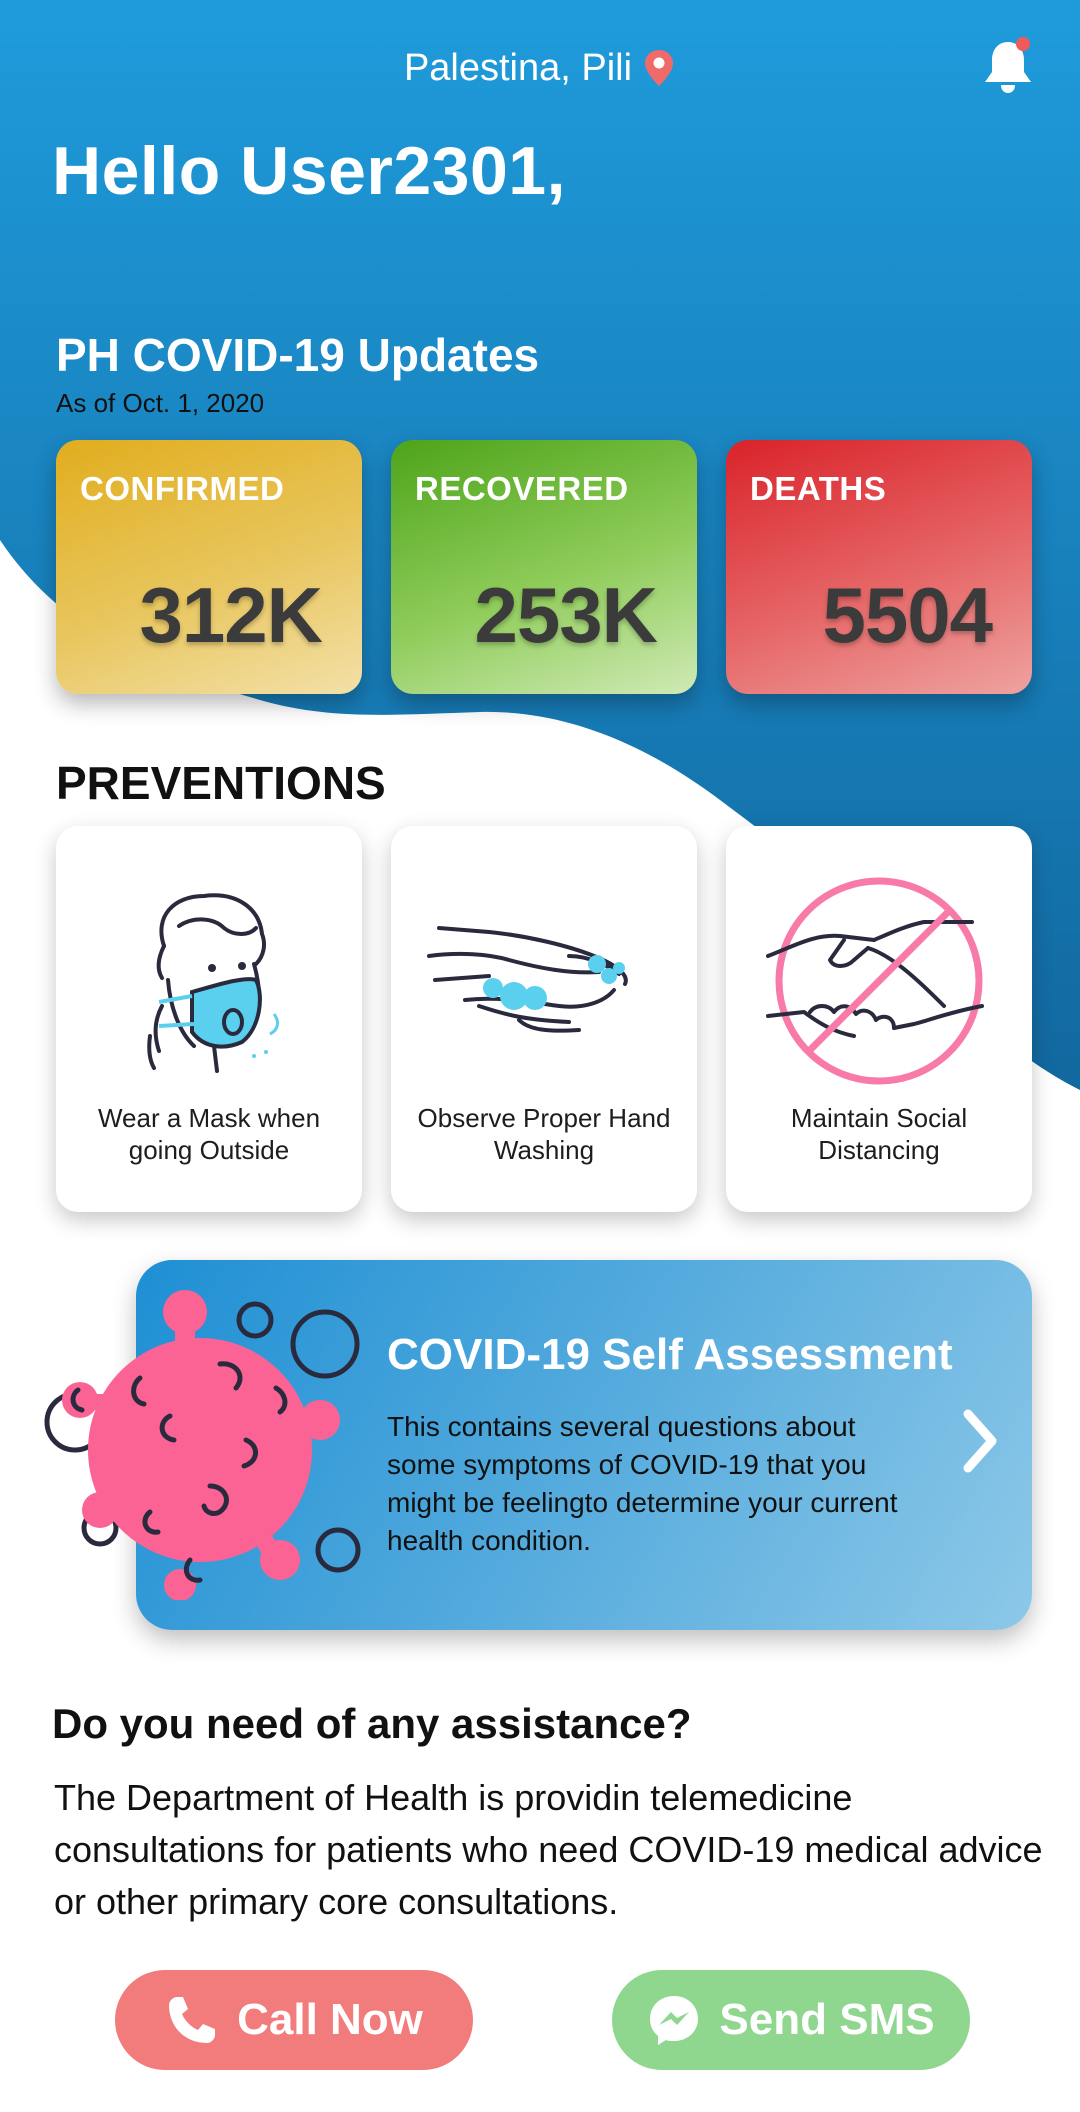 This screenshot has height=2112, width=1080. Describe the element at coordinates (330, 2019) in the screenshot. I see `call-now-label: Call Now` at that location.